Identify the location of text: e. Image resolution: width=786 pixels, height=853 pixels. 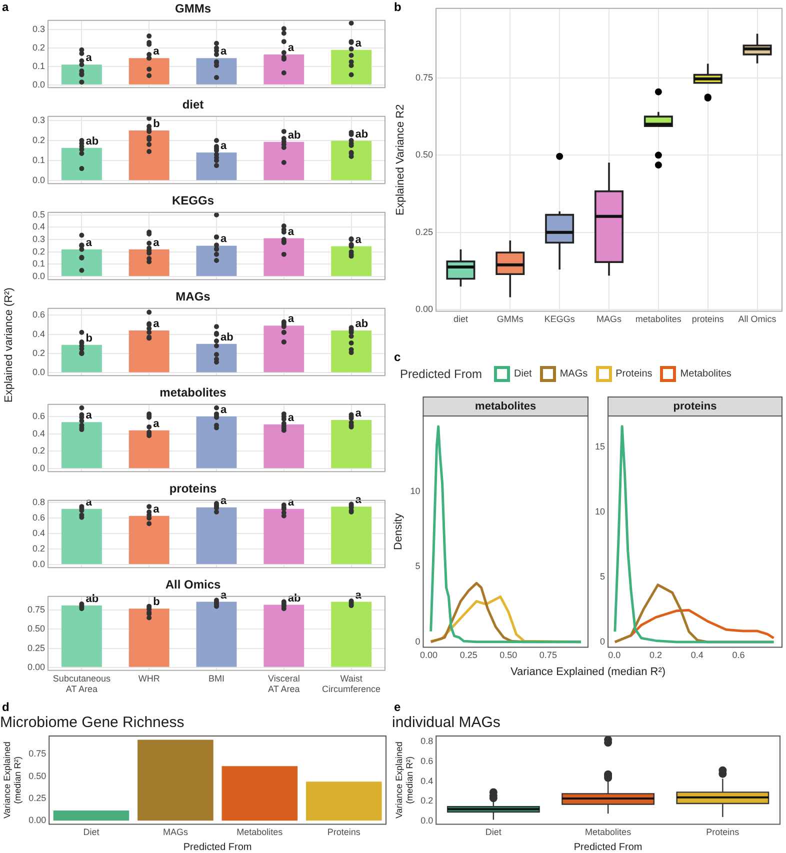
(397, 707).